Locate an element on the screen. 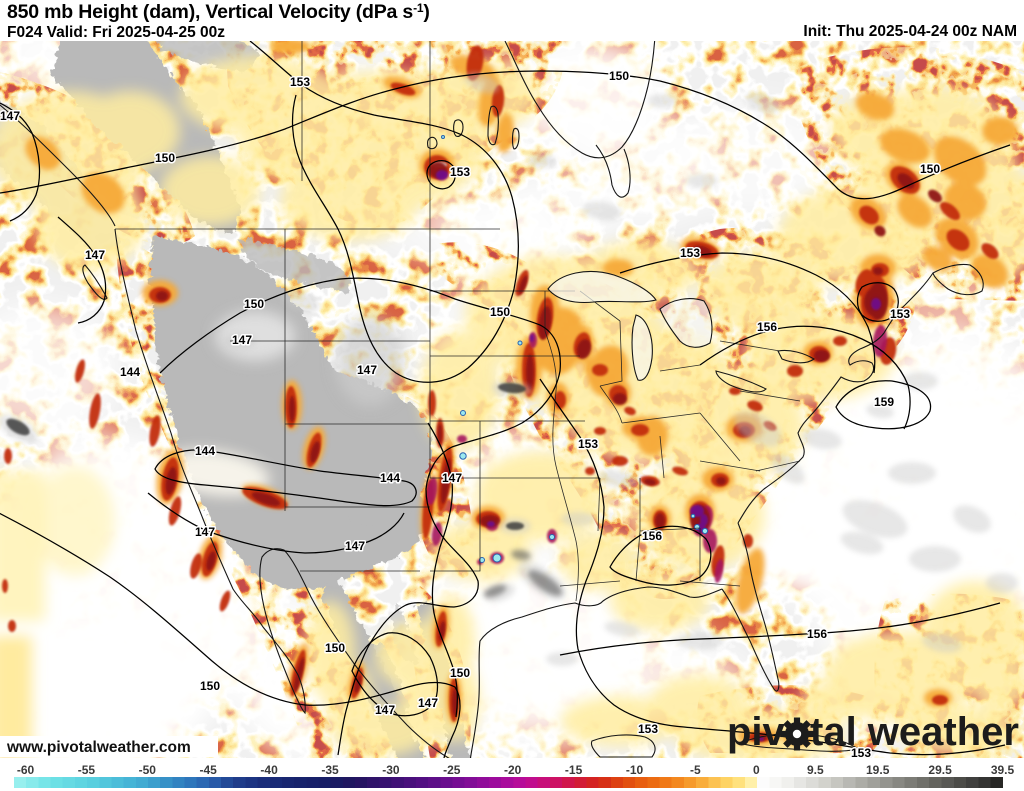  svg-text: 159 is located at coordinates (884, 402).